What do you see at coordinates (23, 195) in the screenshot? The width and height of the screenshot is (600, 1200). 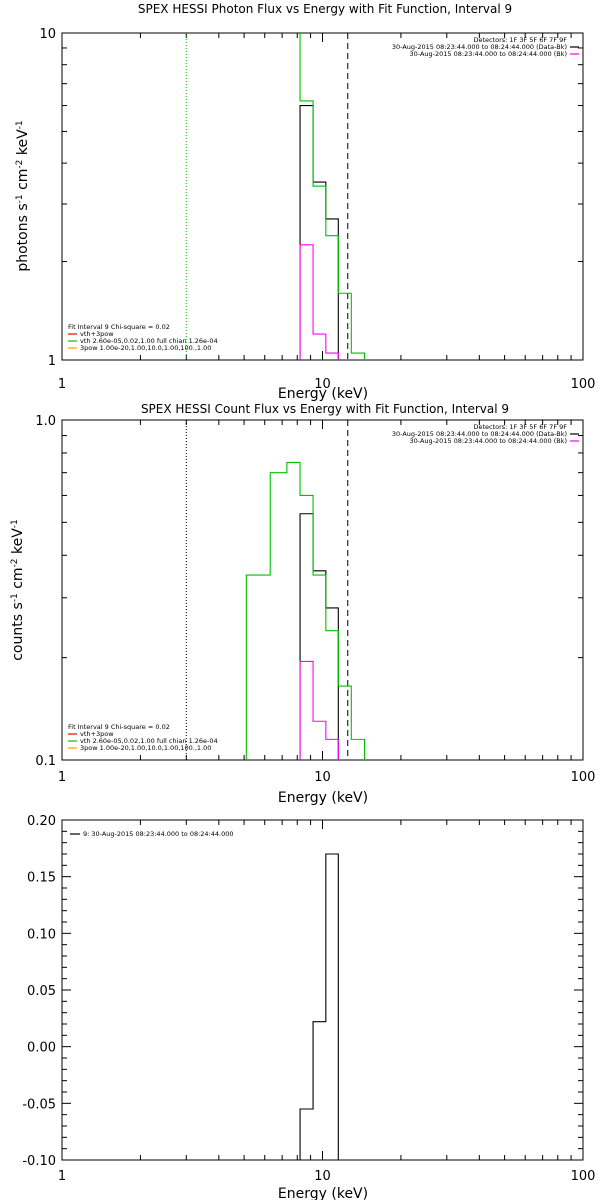 I see `y-axis-label: photons s-1 cm-2 keV-1` at bounding box center [23, 195].